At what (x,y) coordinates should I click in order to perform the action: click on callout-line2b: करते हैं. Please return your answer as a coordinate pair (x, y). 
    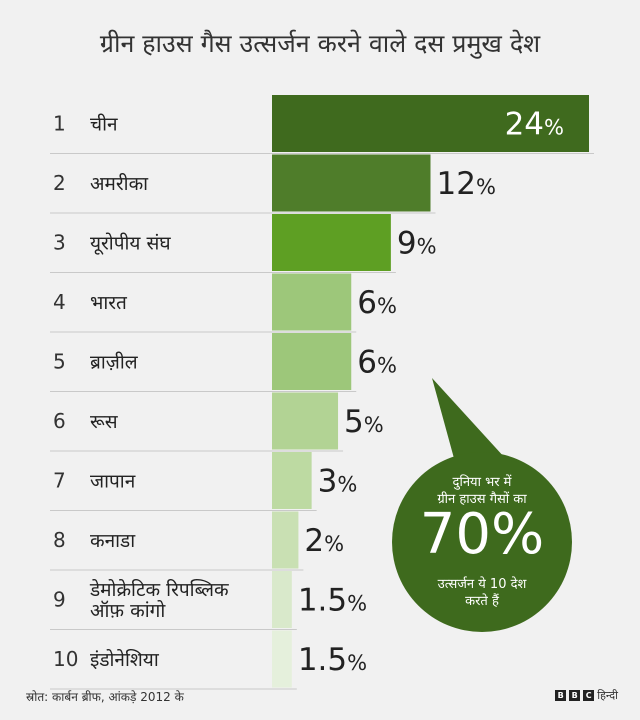
    Looking at the image, I should click on (482, 601).